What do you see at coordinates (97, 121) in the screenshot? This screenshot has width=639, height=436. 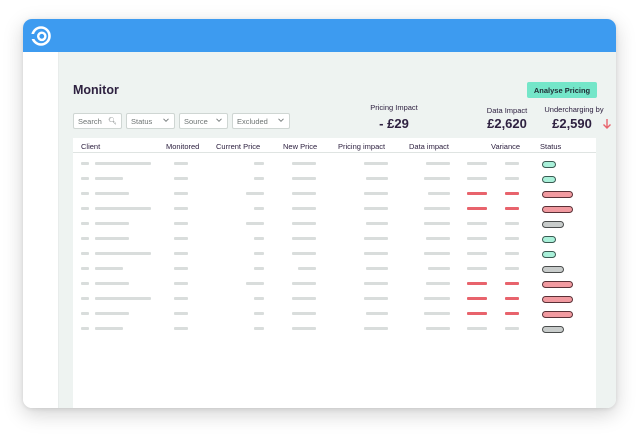 I see `search-input: Search 🔍︎` at bounding box center [97, 121].